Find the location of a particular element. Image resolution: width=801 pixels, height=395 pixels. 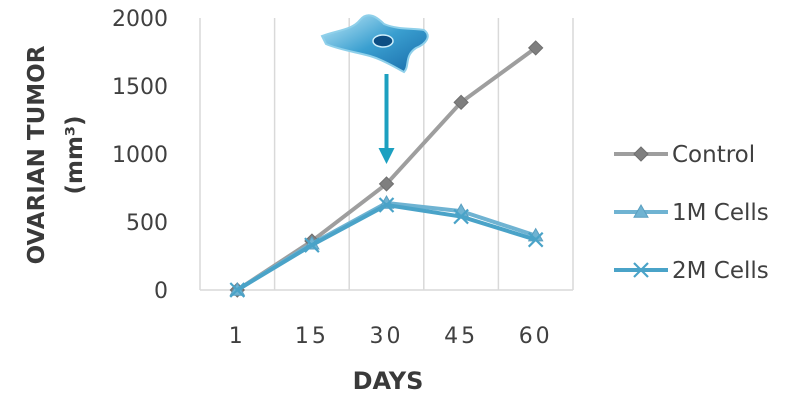

x-tick-label: 45 is located at coordinates (461, 336).